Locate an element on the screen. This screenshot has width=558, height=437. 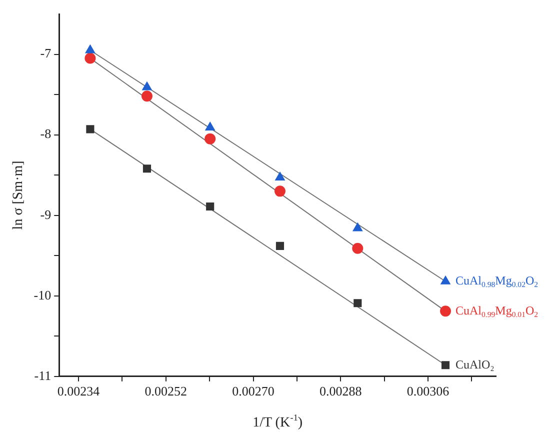
y-axis-title: ln σ [Sm·m] is located at coordinates (18, 195).